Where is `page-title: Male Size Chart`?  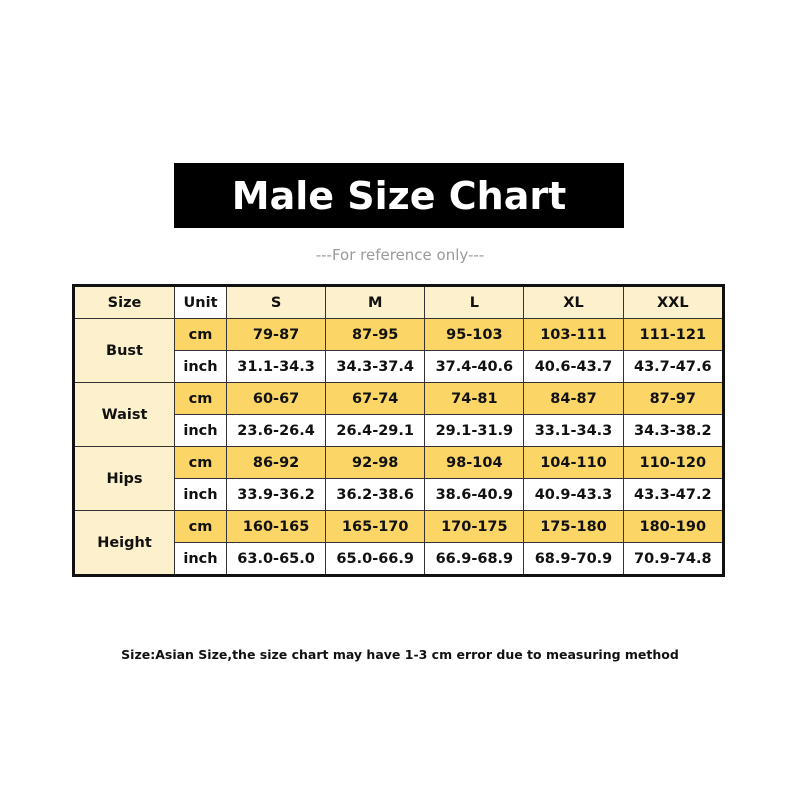 page-title: Male Size Chart is located at coordinates (399, 195).